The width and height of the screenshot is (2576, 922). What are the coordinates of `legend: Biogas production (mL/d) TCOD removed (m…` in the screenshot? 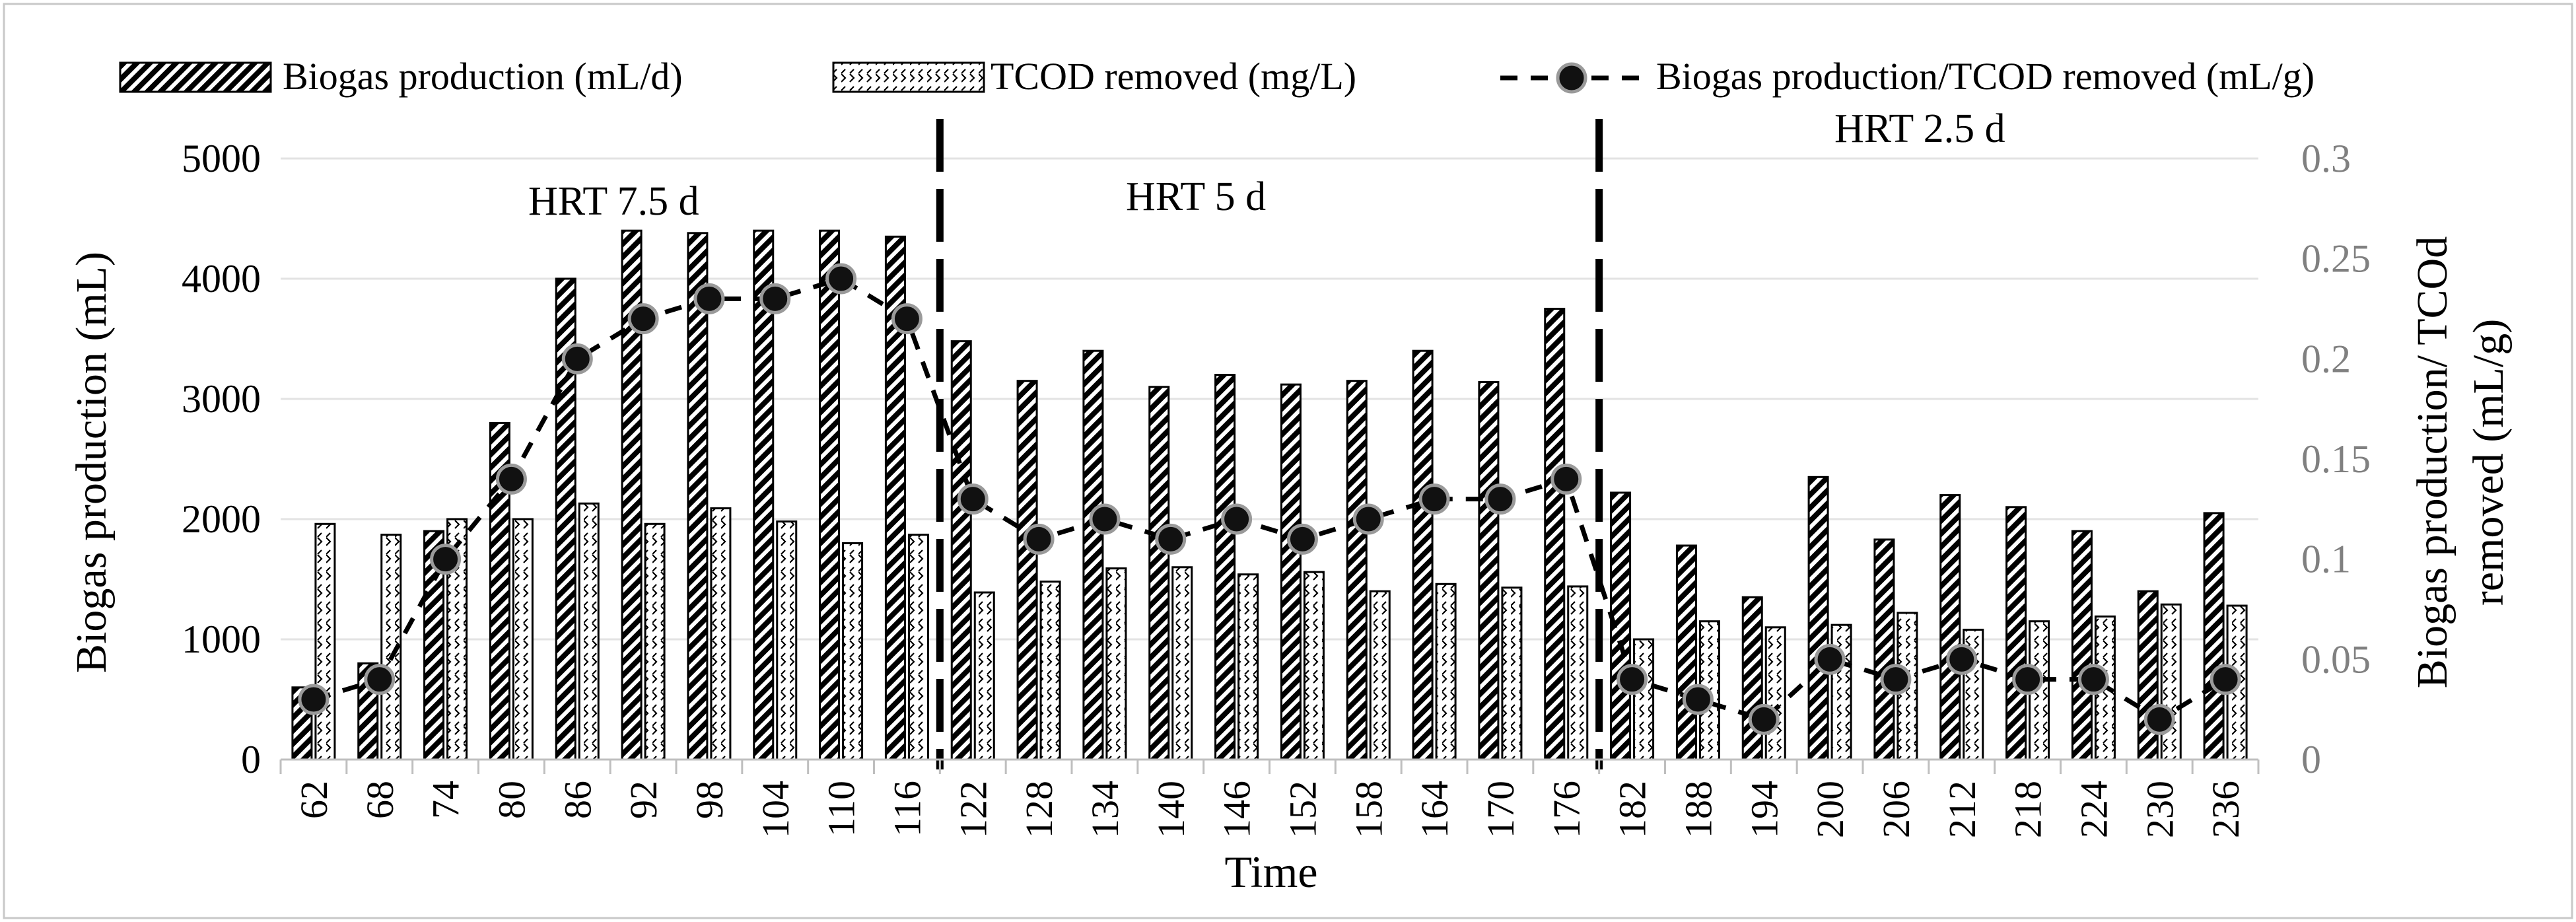 It's located at (1217, 76).